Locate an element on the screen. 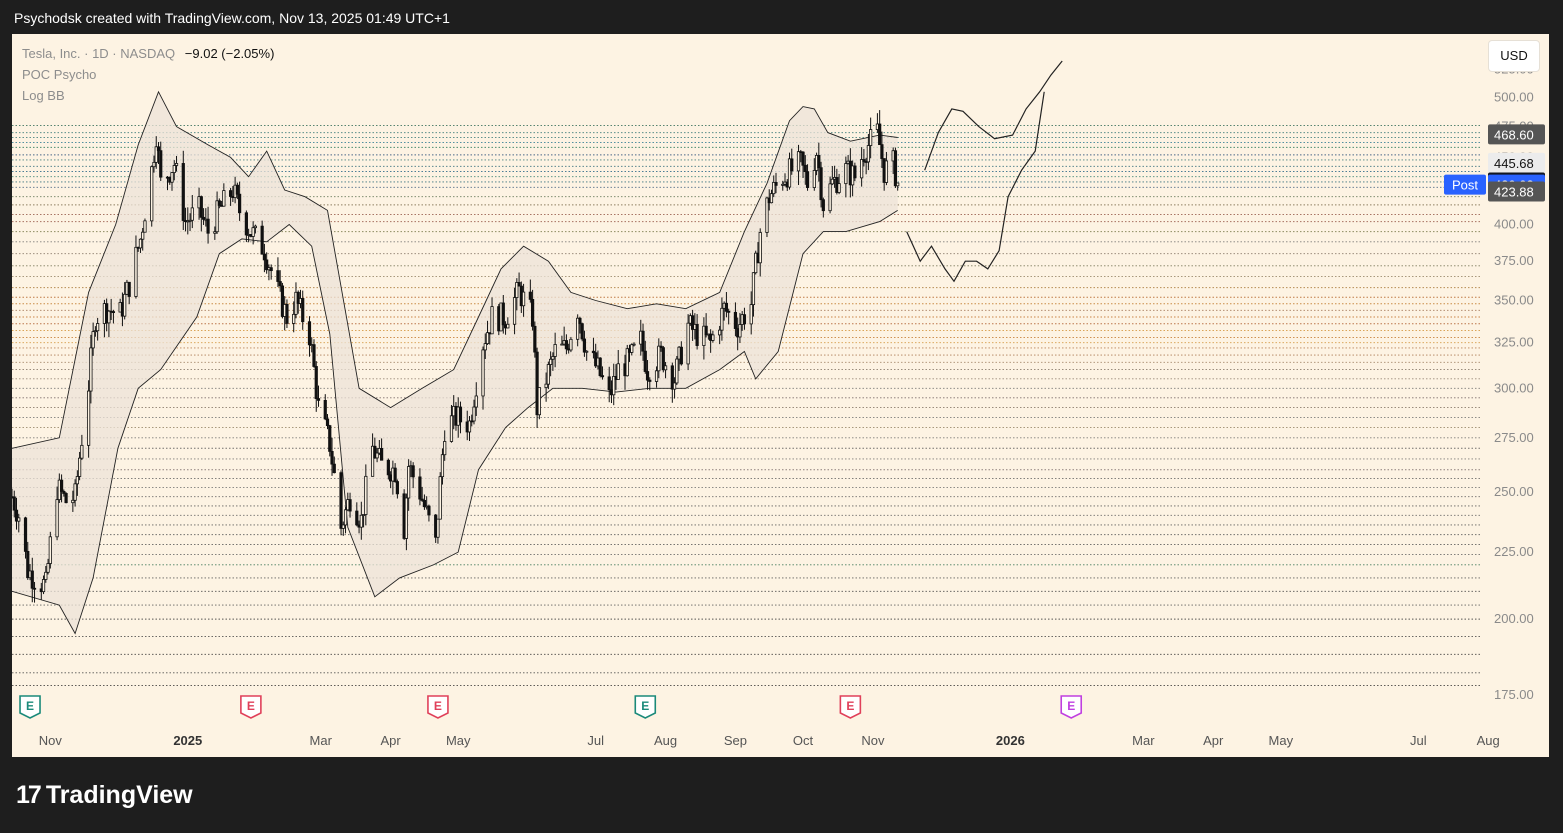  time-tick-label: Apr is located at coordinates (390, 740).